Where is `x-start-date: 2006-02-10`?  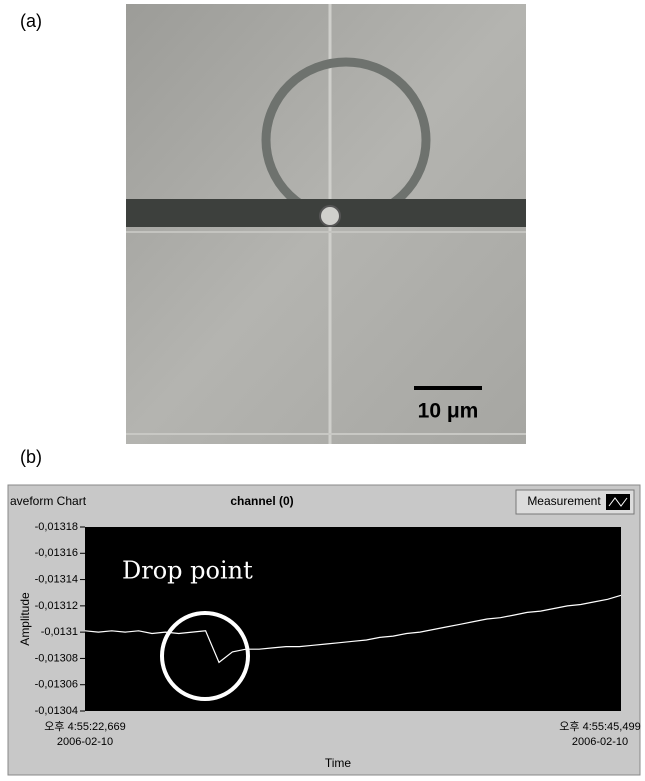
x-start-date: 2006-02-10 is located at coordinates (85, 742).